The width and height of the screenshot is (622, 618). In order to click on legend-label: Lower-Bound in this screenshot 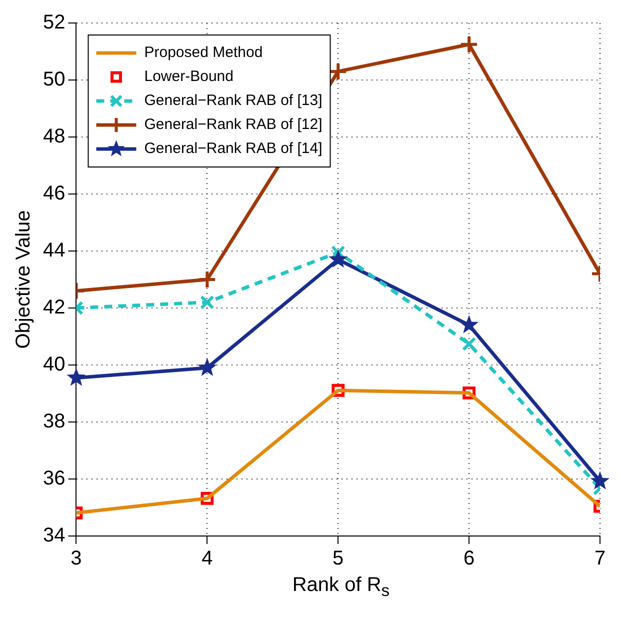, I will do `click(189, 77)`.